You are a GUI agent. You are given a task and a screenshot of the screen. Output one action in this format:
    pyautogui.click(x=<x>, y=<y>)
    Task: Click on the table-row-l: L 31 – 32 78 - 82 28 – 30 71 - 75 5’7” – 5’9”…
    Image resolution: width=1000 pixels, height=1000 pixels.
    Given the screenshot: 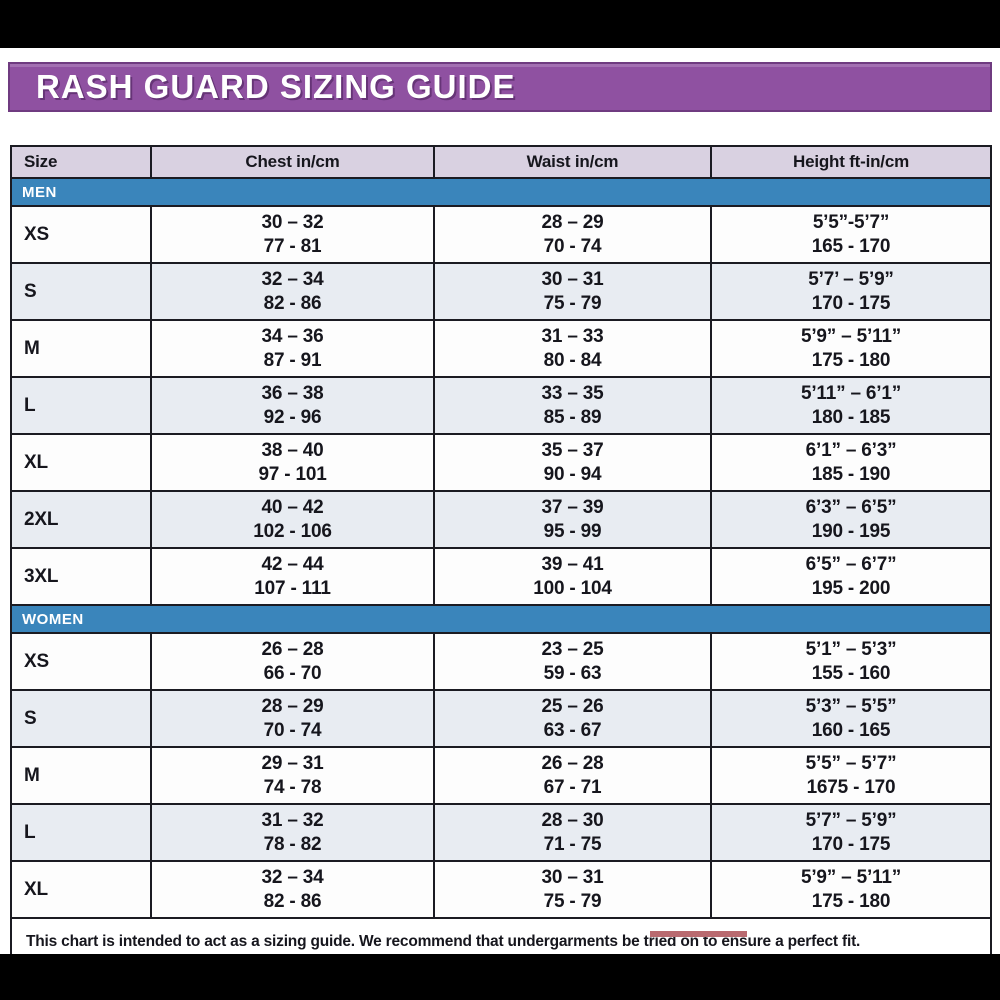 What is the action you would take?
    pyautogui.click(x=501, y=832)
    